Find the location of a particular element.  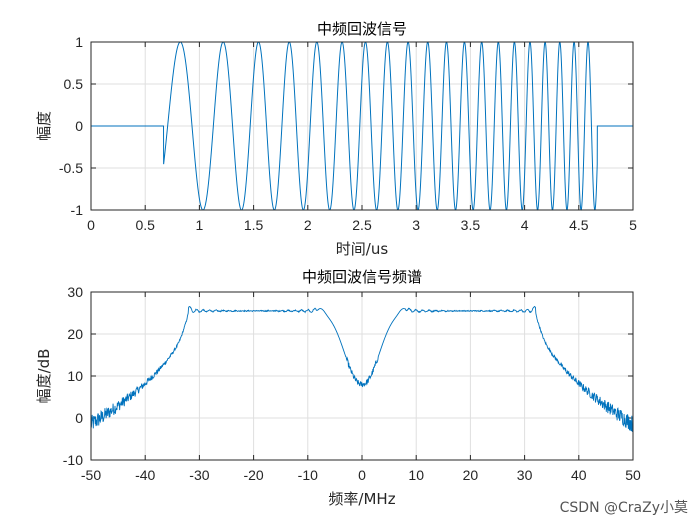

y-tick-label: 20 is located at coordinates (75, 334).